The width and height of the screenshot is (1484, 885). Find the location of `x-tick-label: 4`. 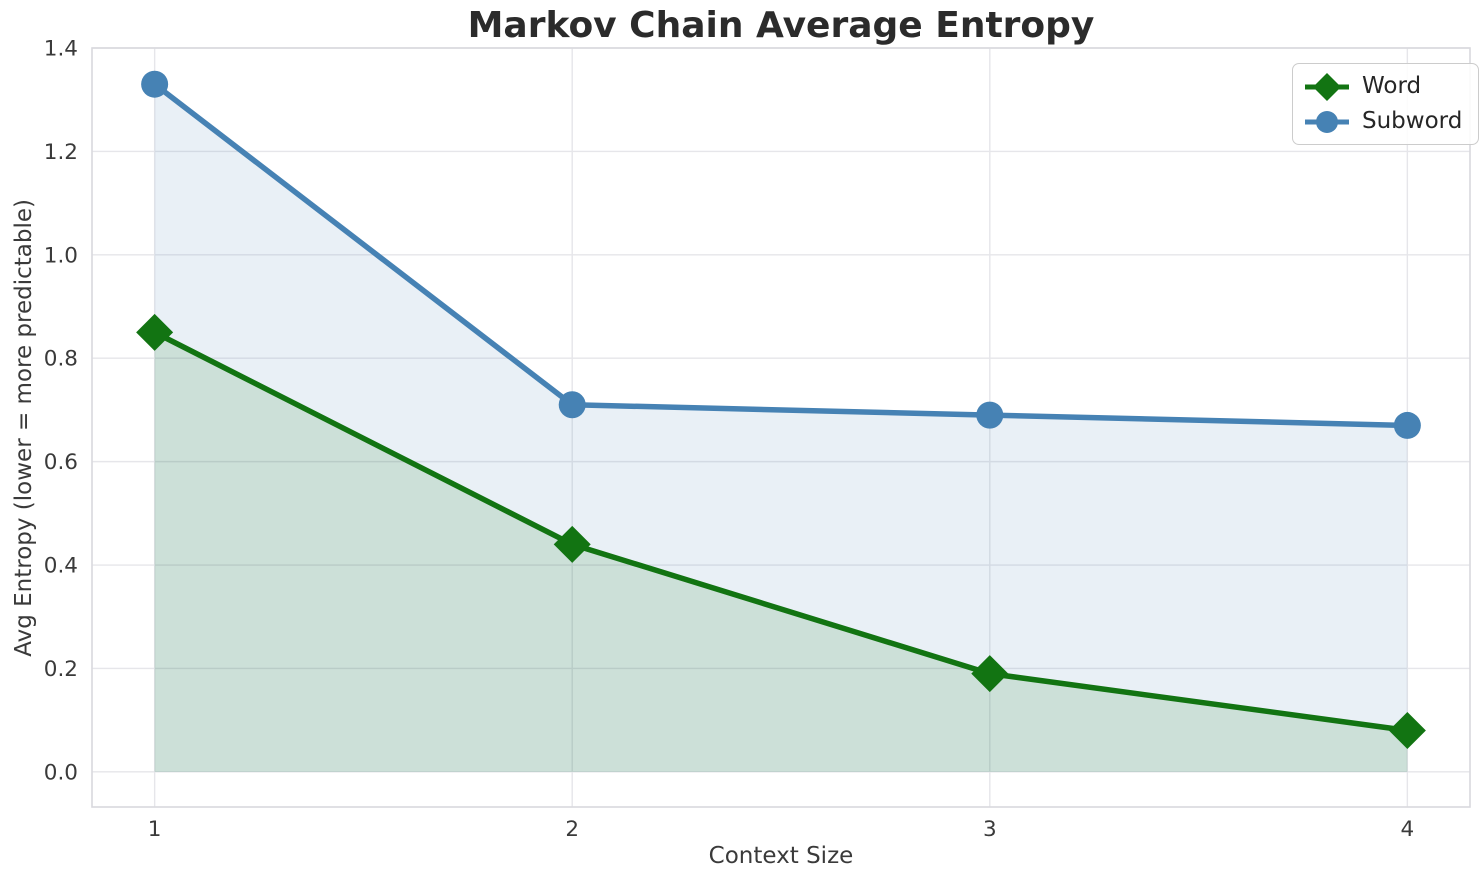

x-tick-label: 4 is located at coordinates (1408, 829).